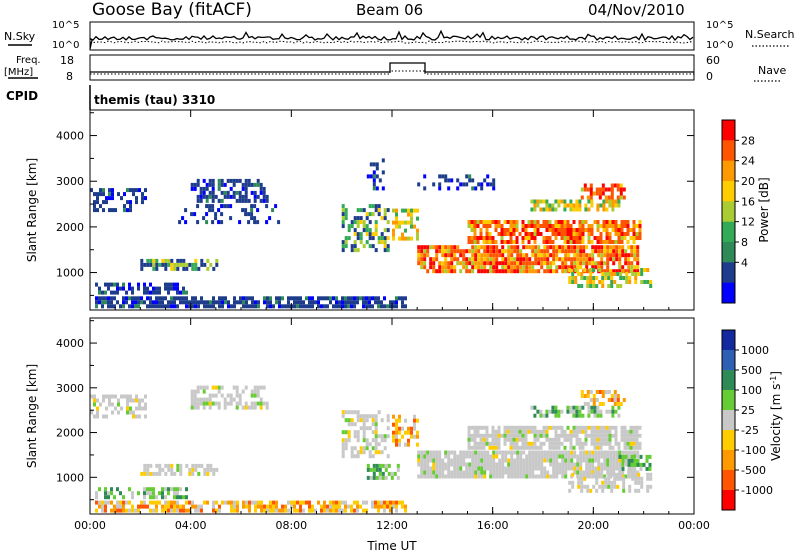 The image size is (800, 558). Describe the element at coordinates (728, 420) in the screenshot. I see `colorbar-frame` at that location.